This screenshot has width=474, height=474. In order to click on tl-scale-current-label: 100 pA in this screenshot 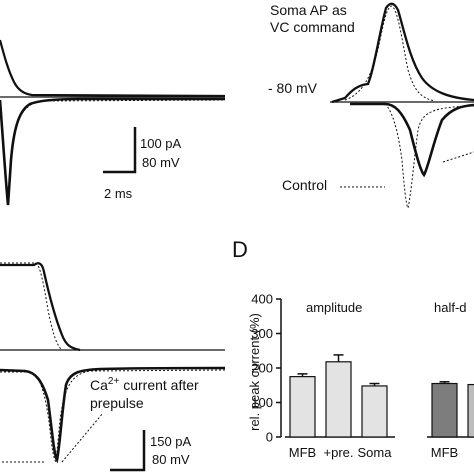, I will do `click(161, 143)`.